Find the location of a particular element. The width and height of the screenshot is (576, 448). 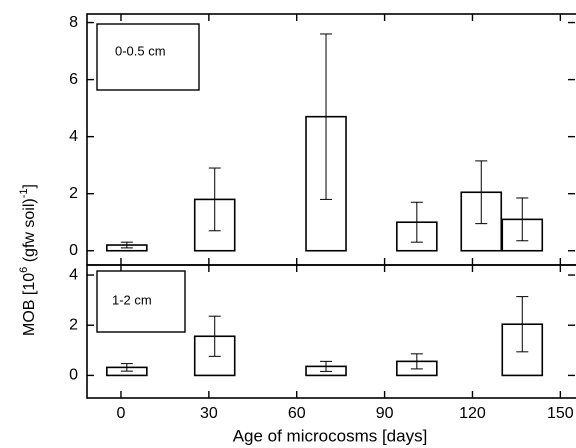

y-tick-label: 6 is located at coordinates (73, 79).